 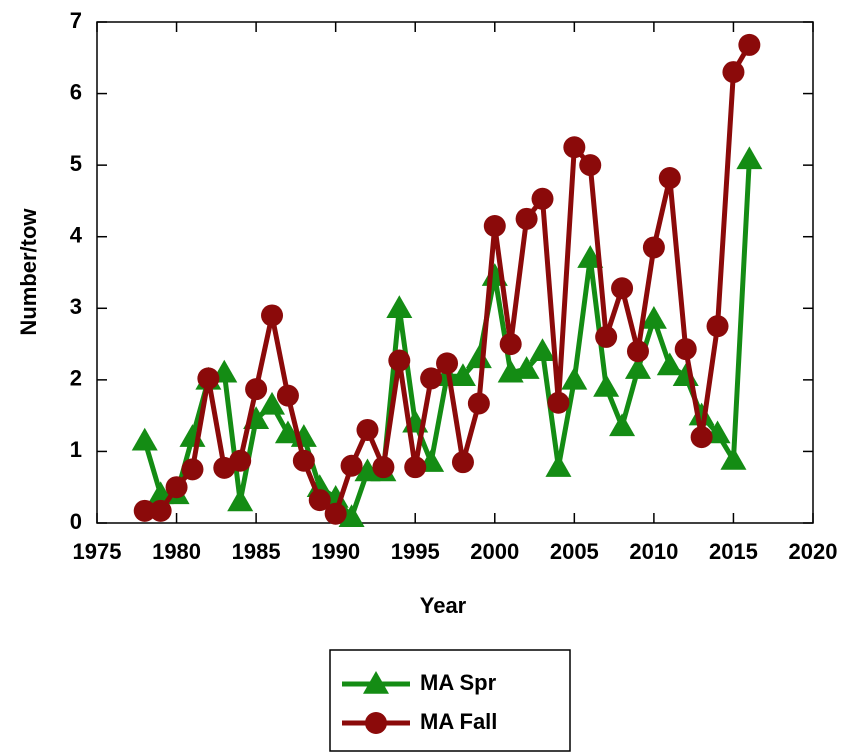 What do you see at coordinates (76, 91) in the screenshot?
I see `y-tick-label: 6` at bounding box center [76, 91].